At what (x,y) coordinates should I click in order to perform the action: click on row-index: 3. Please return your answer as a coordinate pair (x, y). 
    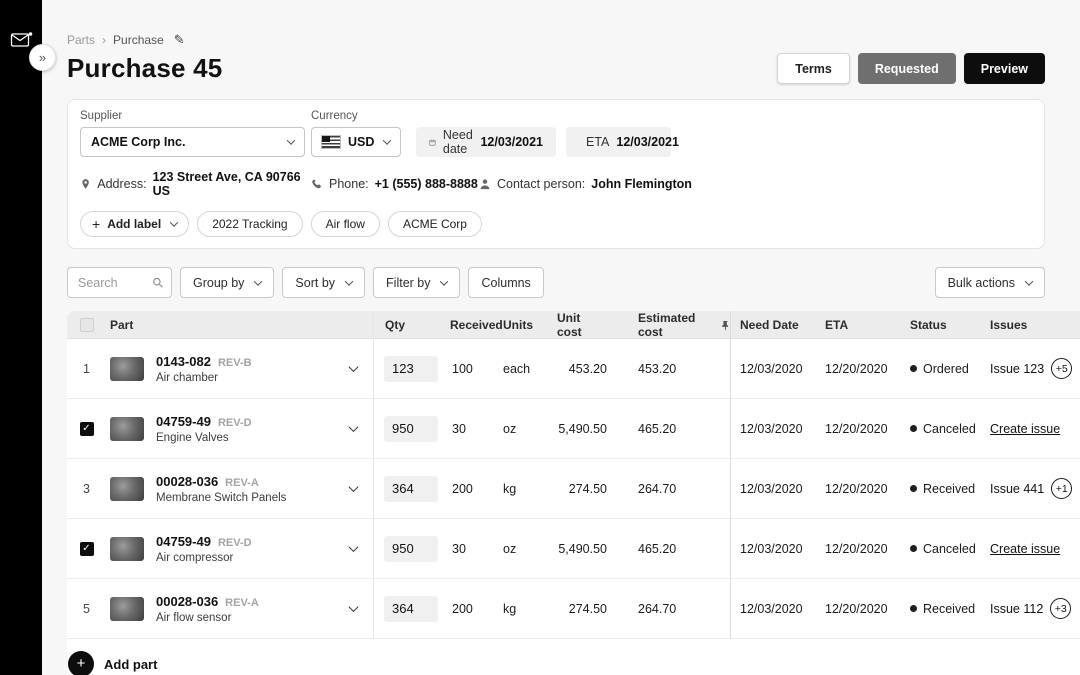
    Looking at the image, I should click on (86, 488).